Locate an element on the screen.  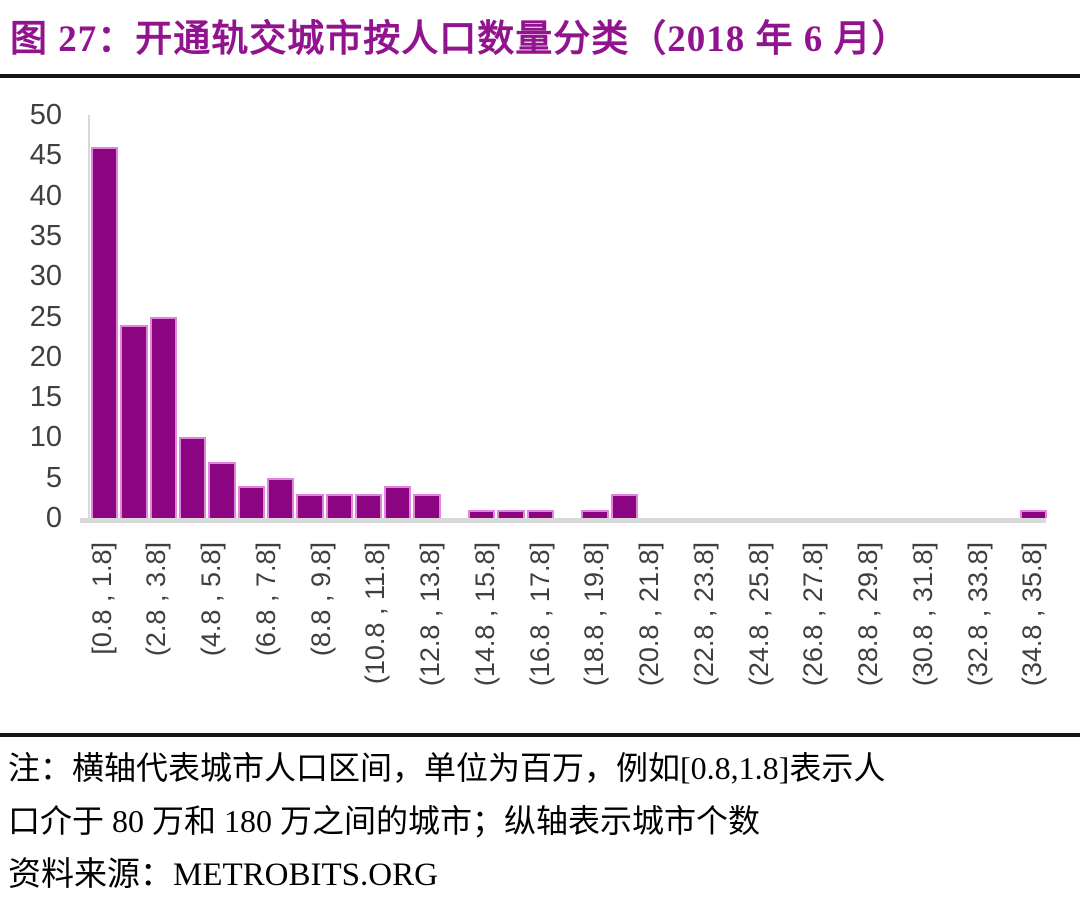
x-tick-label: (34.8 , 35.8] is located at coordinates (1032, 614).